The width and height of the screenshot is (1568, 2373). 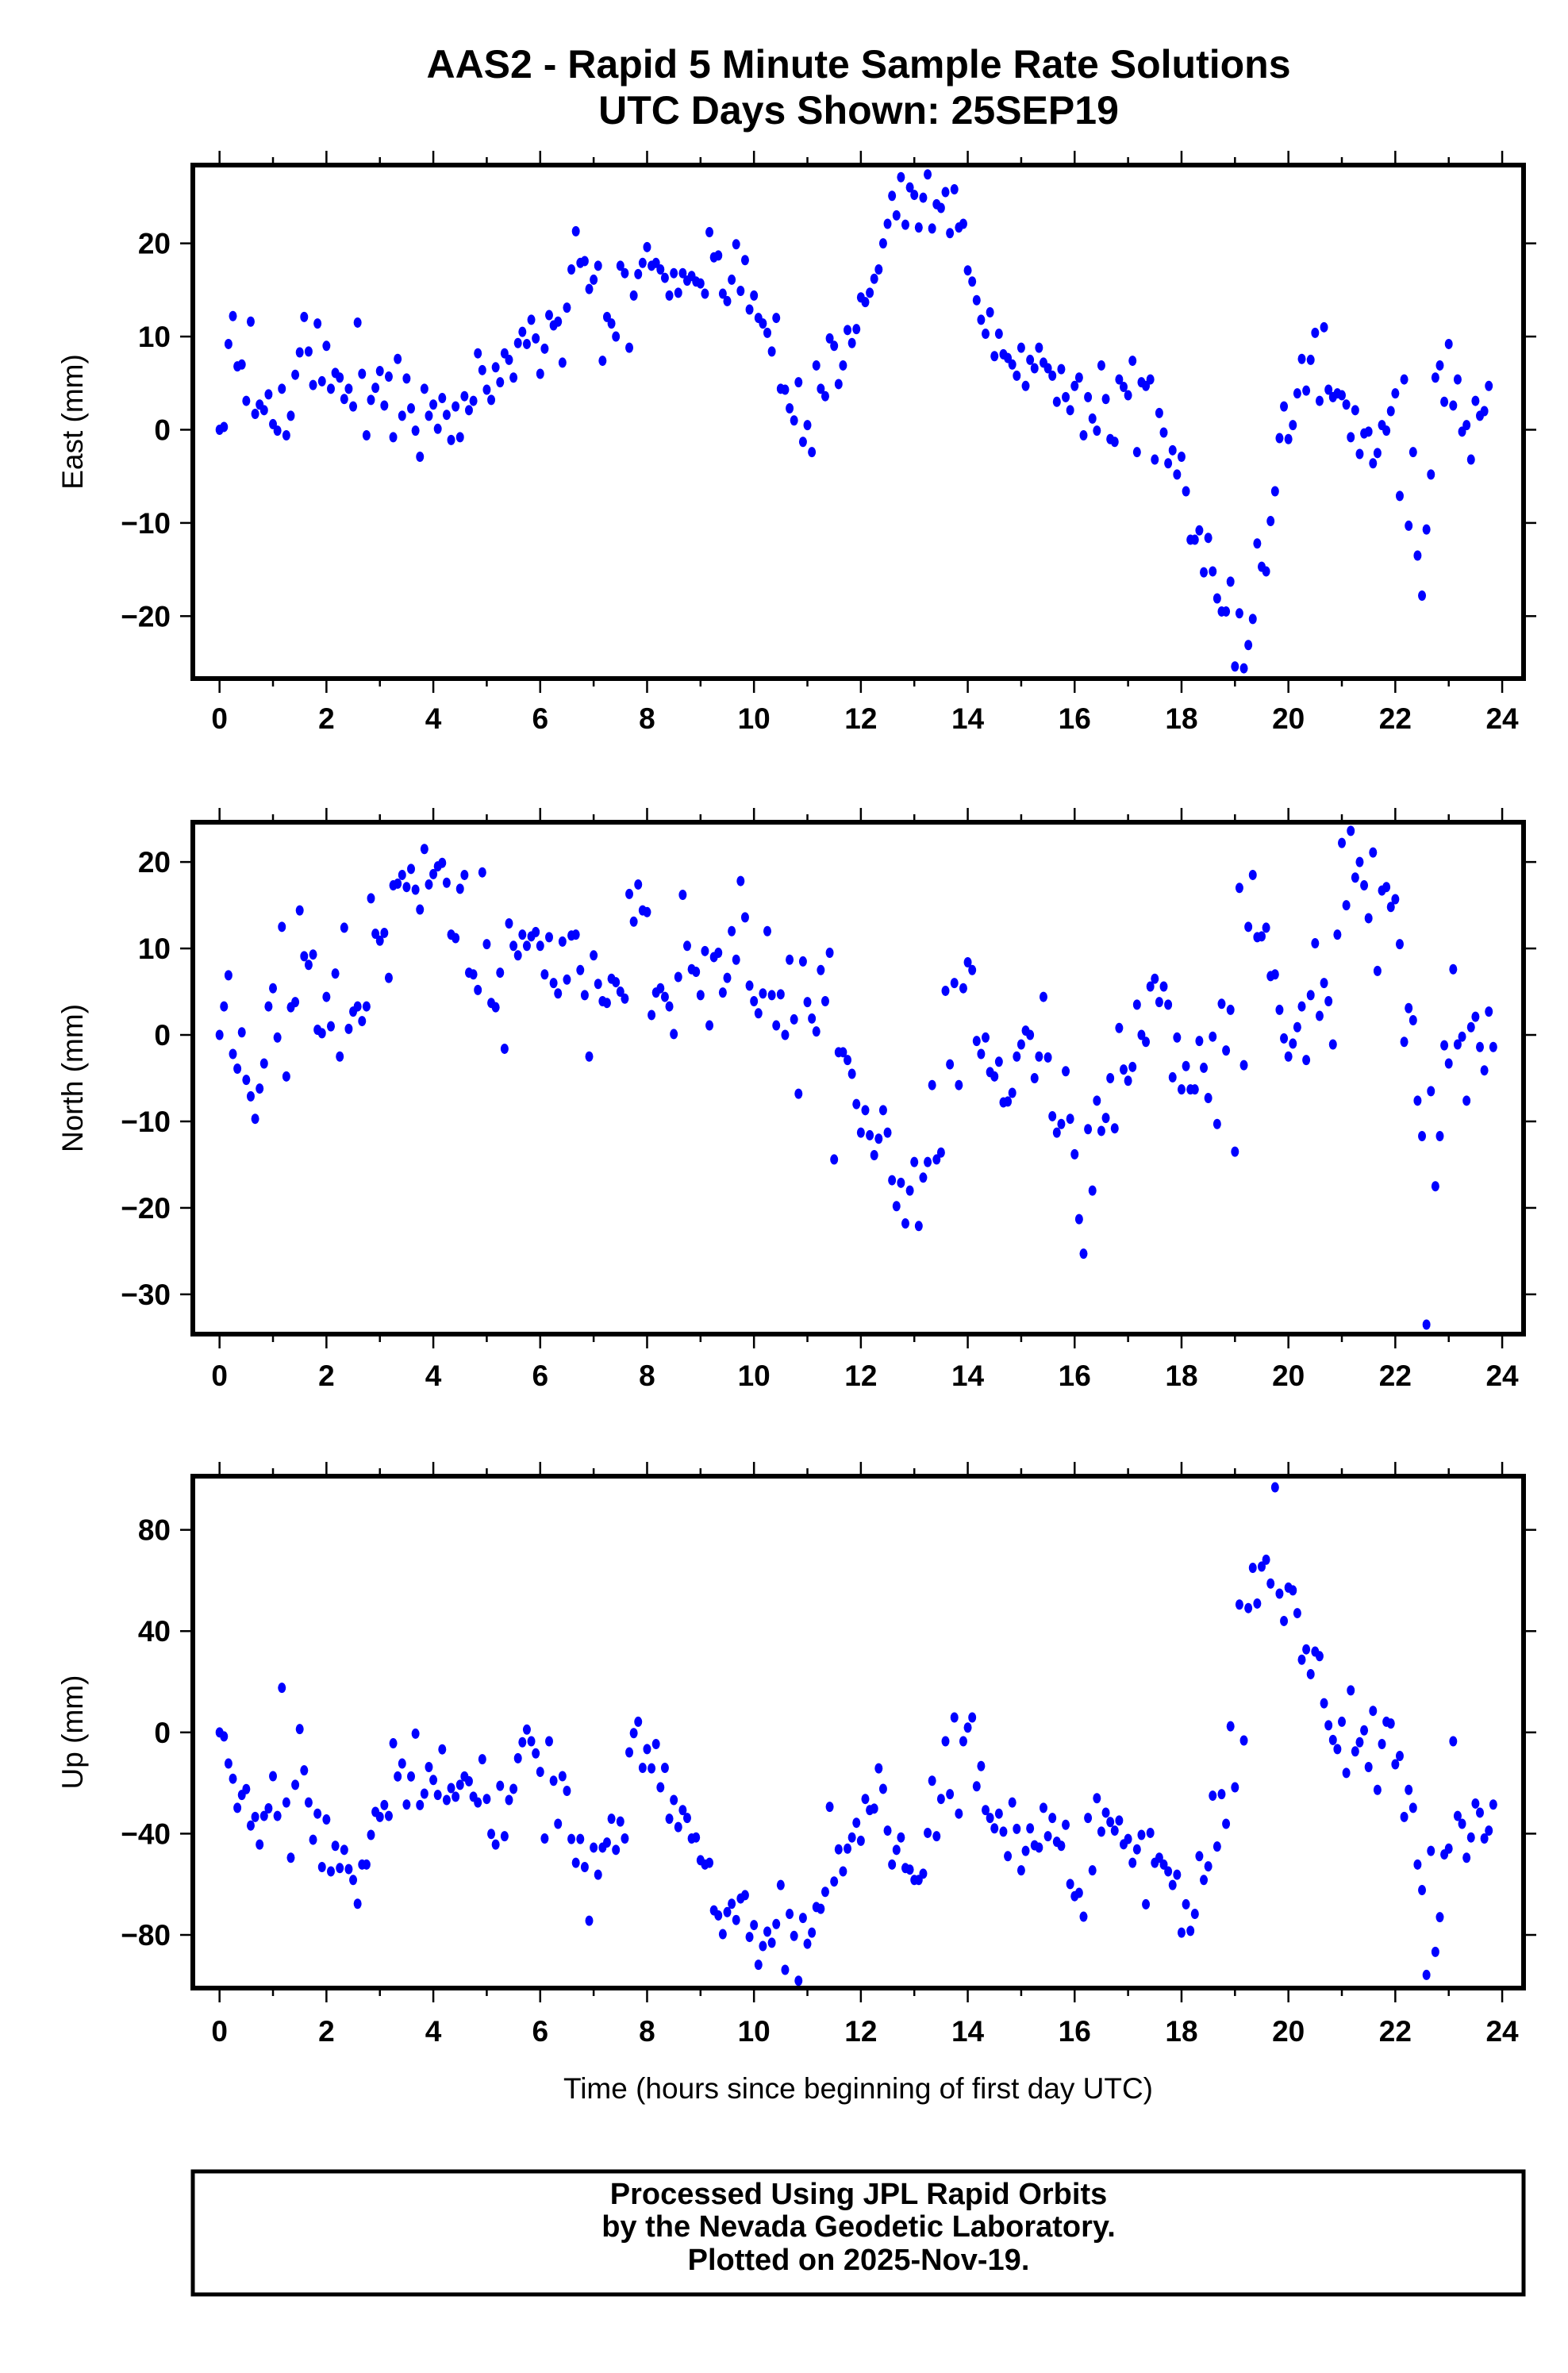 What do you see at coordinates (860, 1376) in the screenshot?
I see `x-tick-label: 12` at bounding box center [860, 1376].